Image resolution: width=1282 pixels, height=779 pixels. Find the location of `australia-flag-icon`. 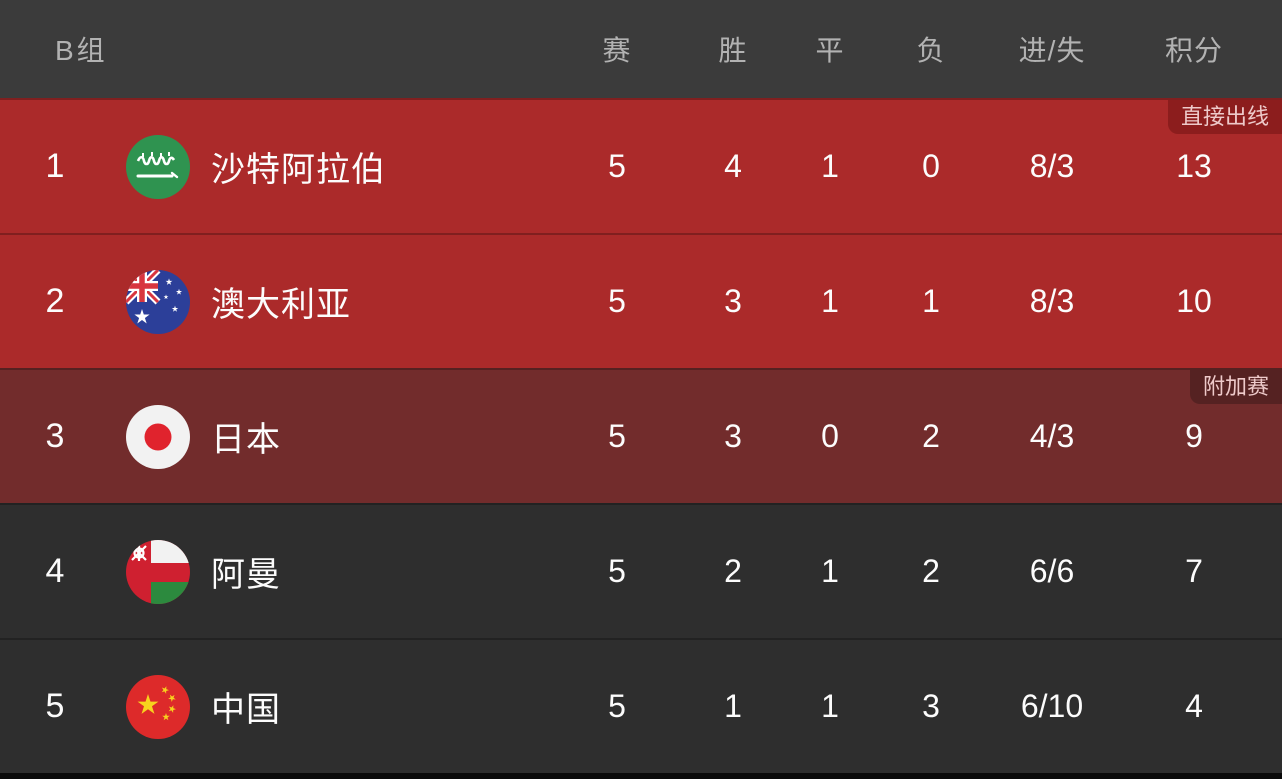

australia-flag-icon is located at coordinates (157, 301).